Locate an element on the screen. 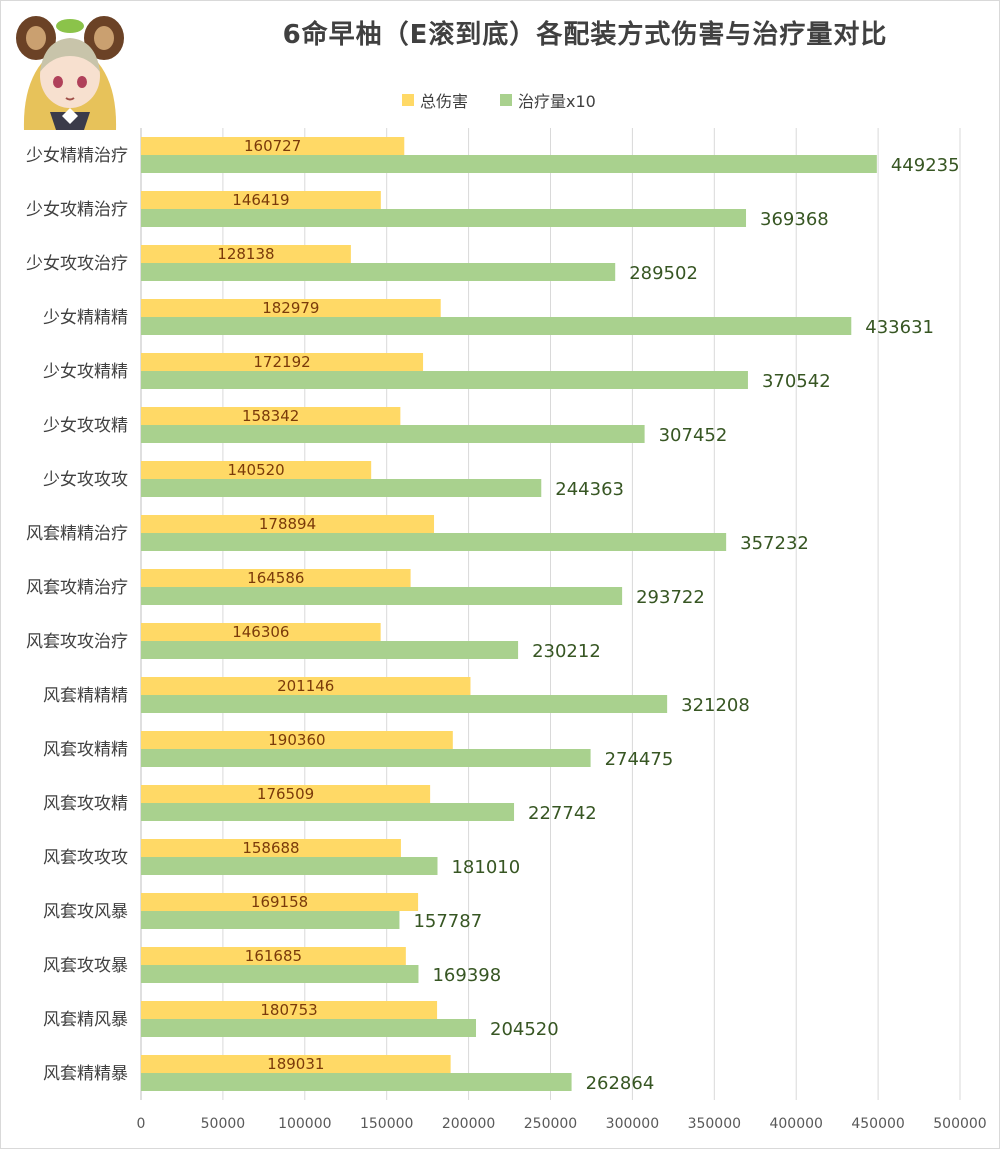 The height and width of the screenshot is (1149, 1000). y-category-label: 风套攻攻攻 is located at coordinates (85, 858).